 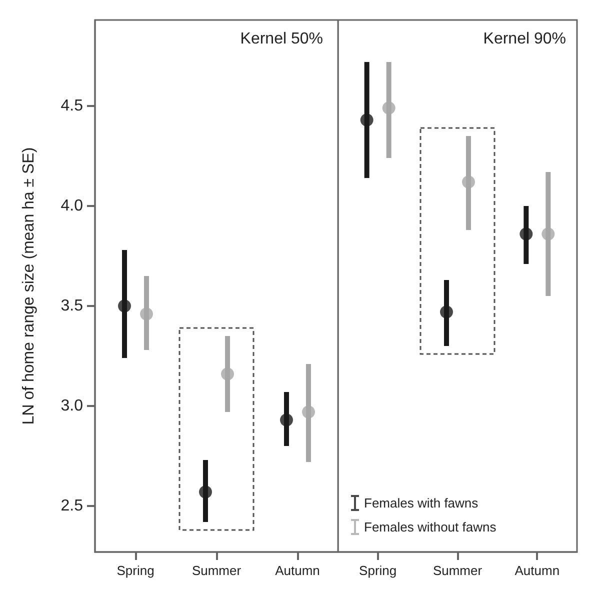 I want to click on legend-label: Females with fawns, so click(x=421, y=503).